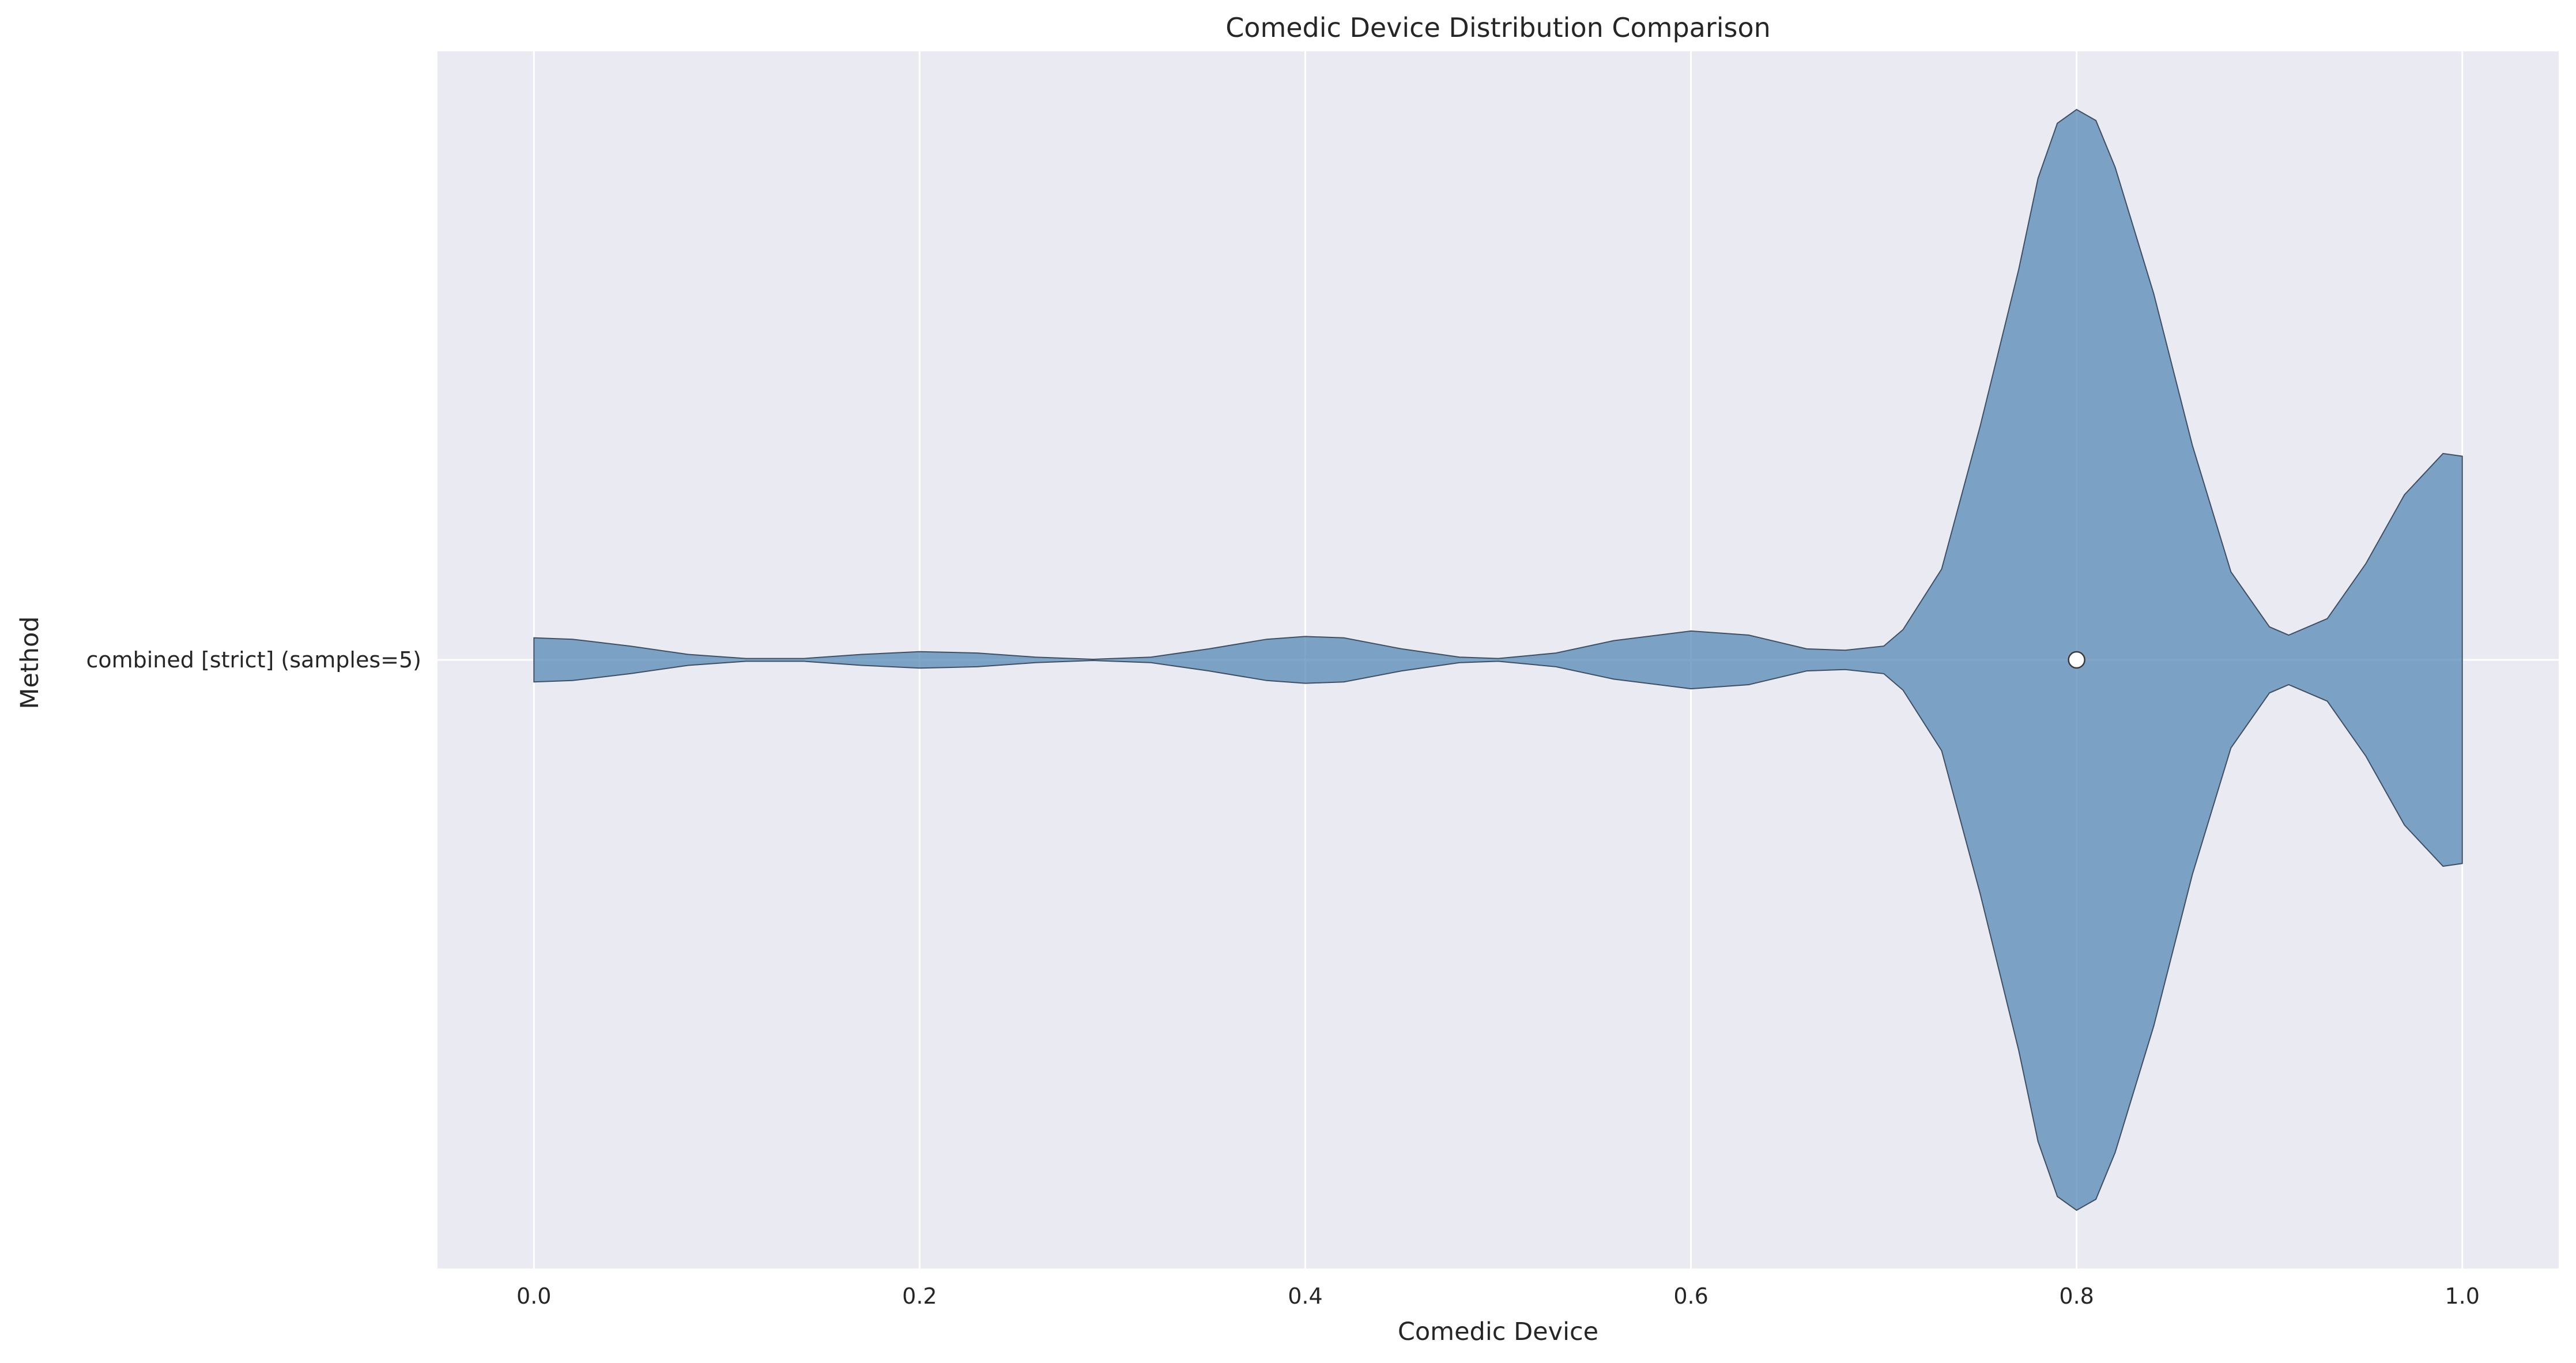 Image resolution: width=2576 pixels, height=1363 pixels. What do you see at coordinates (919, 1296) in the screenshot?
I see `x-tick-label: 0.2` at bounding box center [919, 1296].